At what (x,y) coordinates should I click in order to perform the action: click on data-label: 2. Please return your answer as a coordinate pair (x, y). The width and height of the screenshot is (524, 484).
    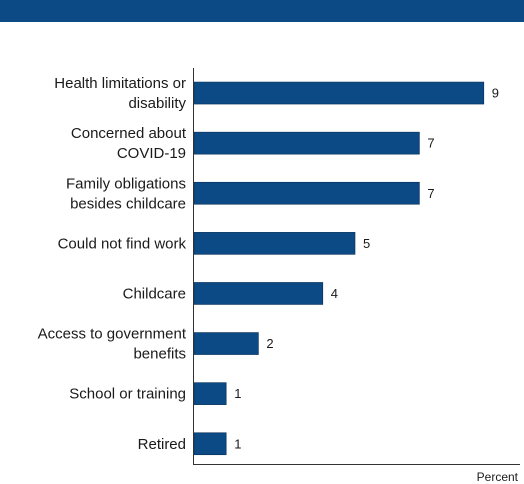
    Looking at the image, I should click on (269, 343).